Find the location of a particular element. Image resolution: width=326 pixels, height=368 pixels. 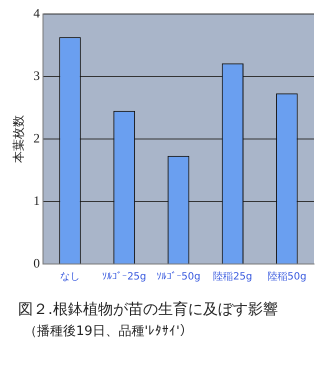

y-tick-label: 3 is located at coordinates (36, 75).